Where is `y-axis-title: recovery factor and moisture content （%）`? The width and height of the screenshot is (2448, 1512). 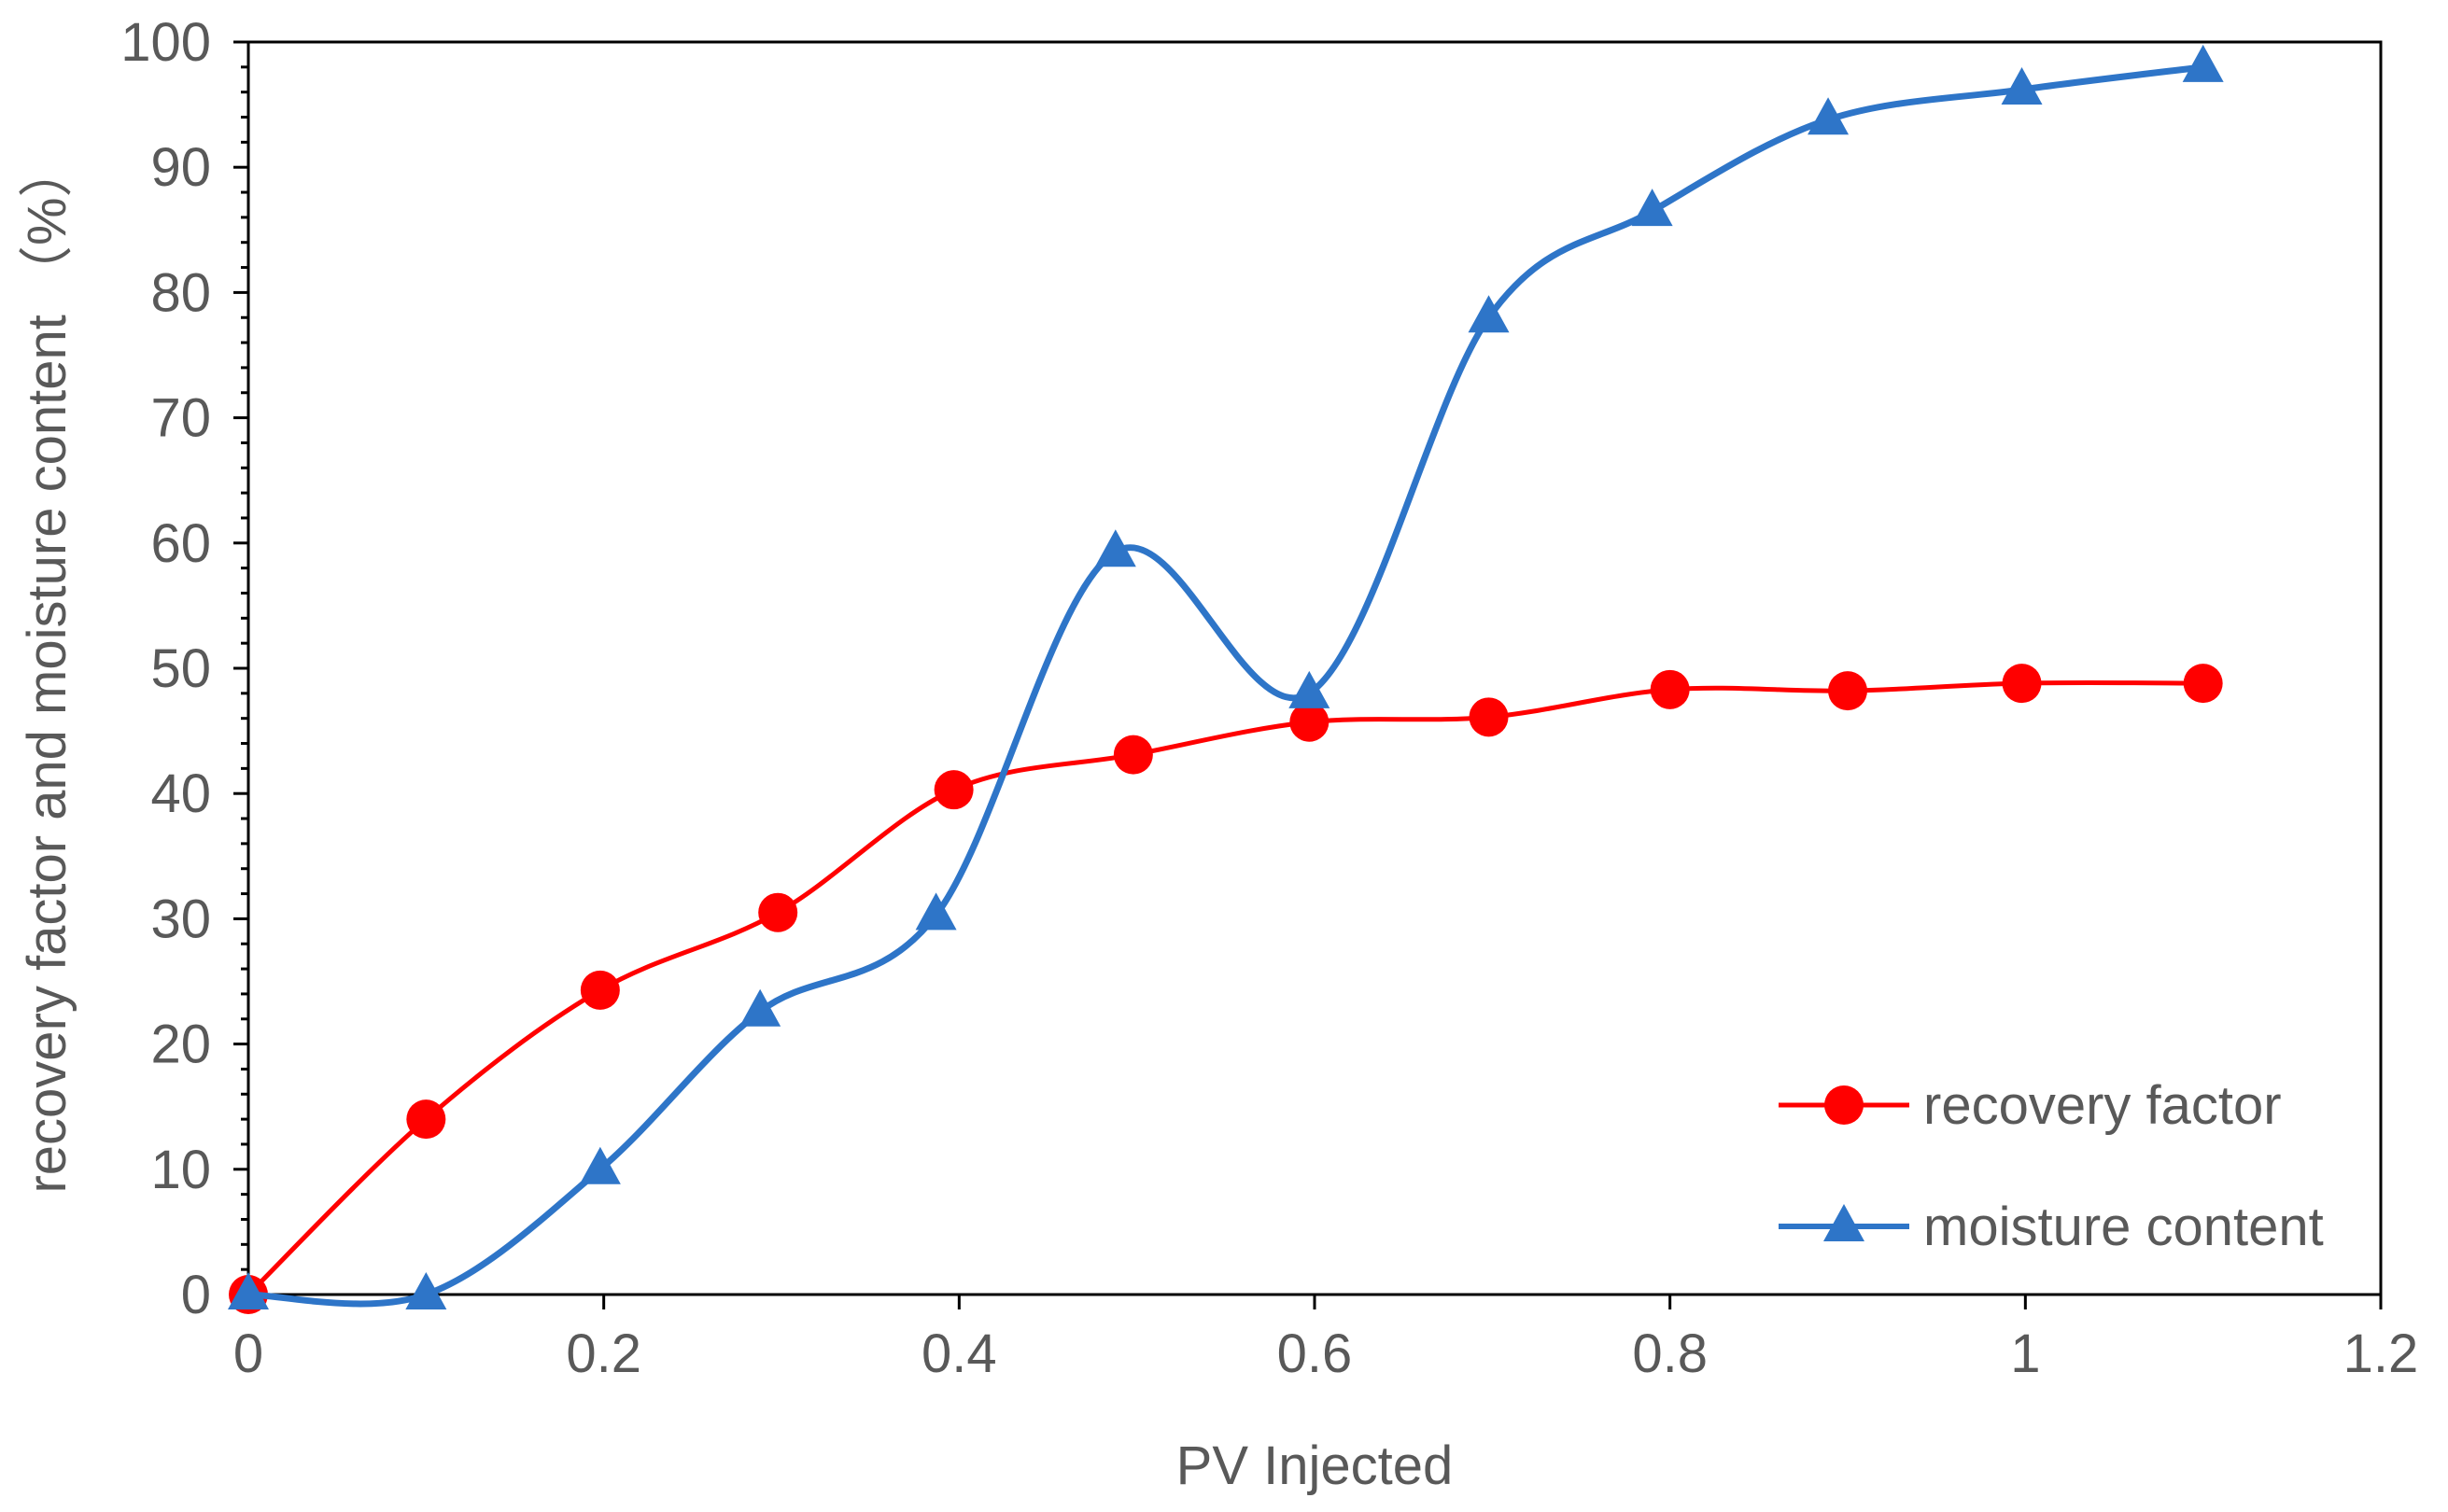 y-axis-title: recovery factor and moisture content （%） is located at coordinates (47, 668).